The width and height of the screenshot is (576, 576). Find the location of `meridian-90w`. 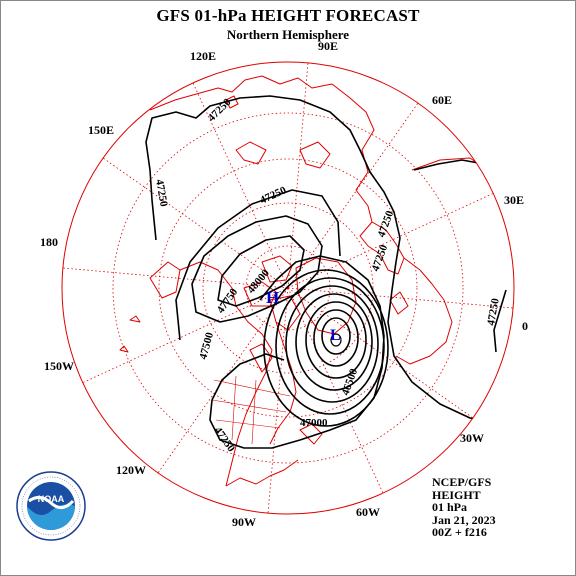

meridian-90w is located at coordinates (278, 400).